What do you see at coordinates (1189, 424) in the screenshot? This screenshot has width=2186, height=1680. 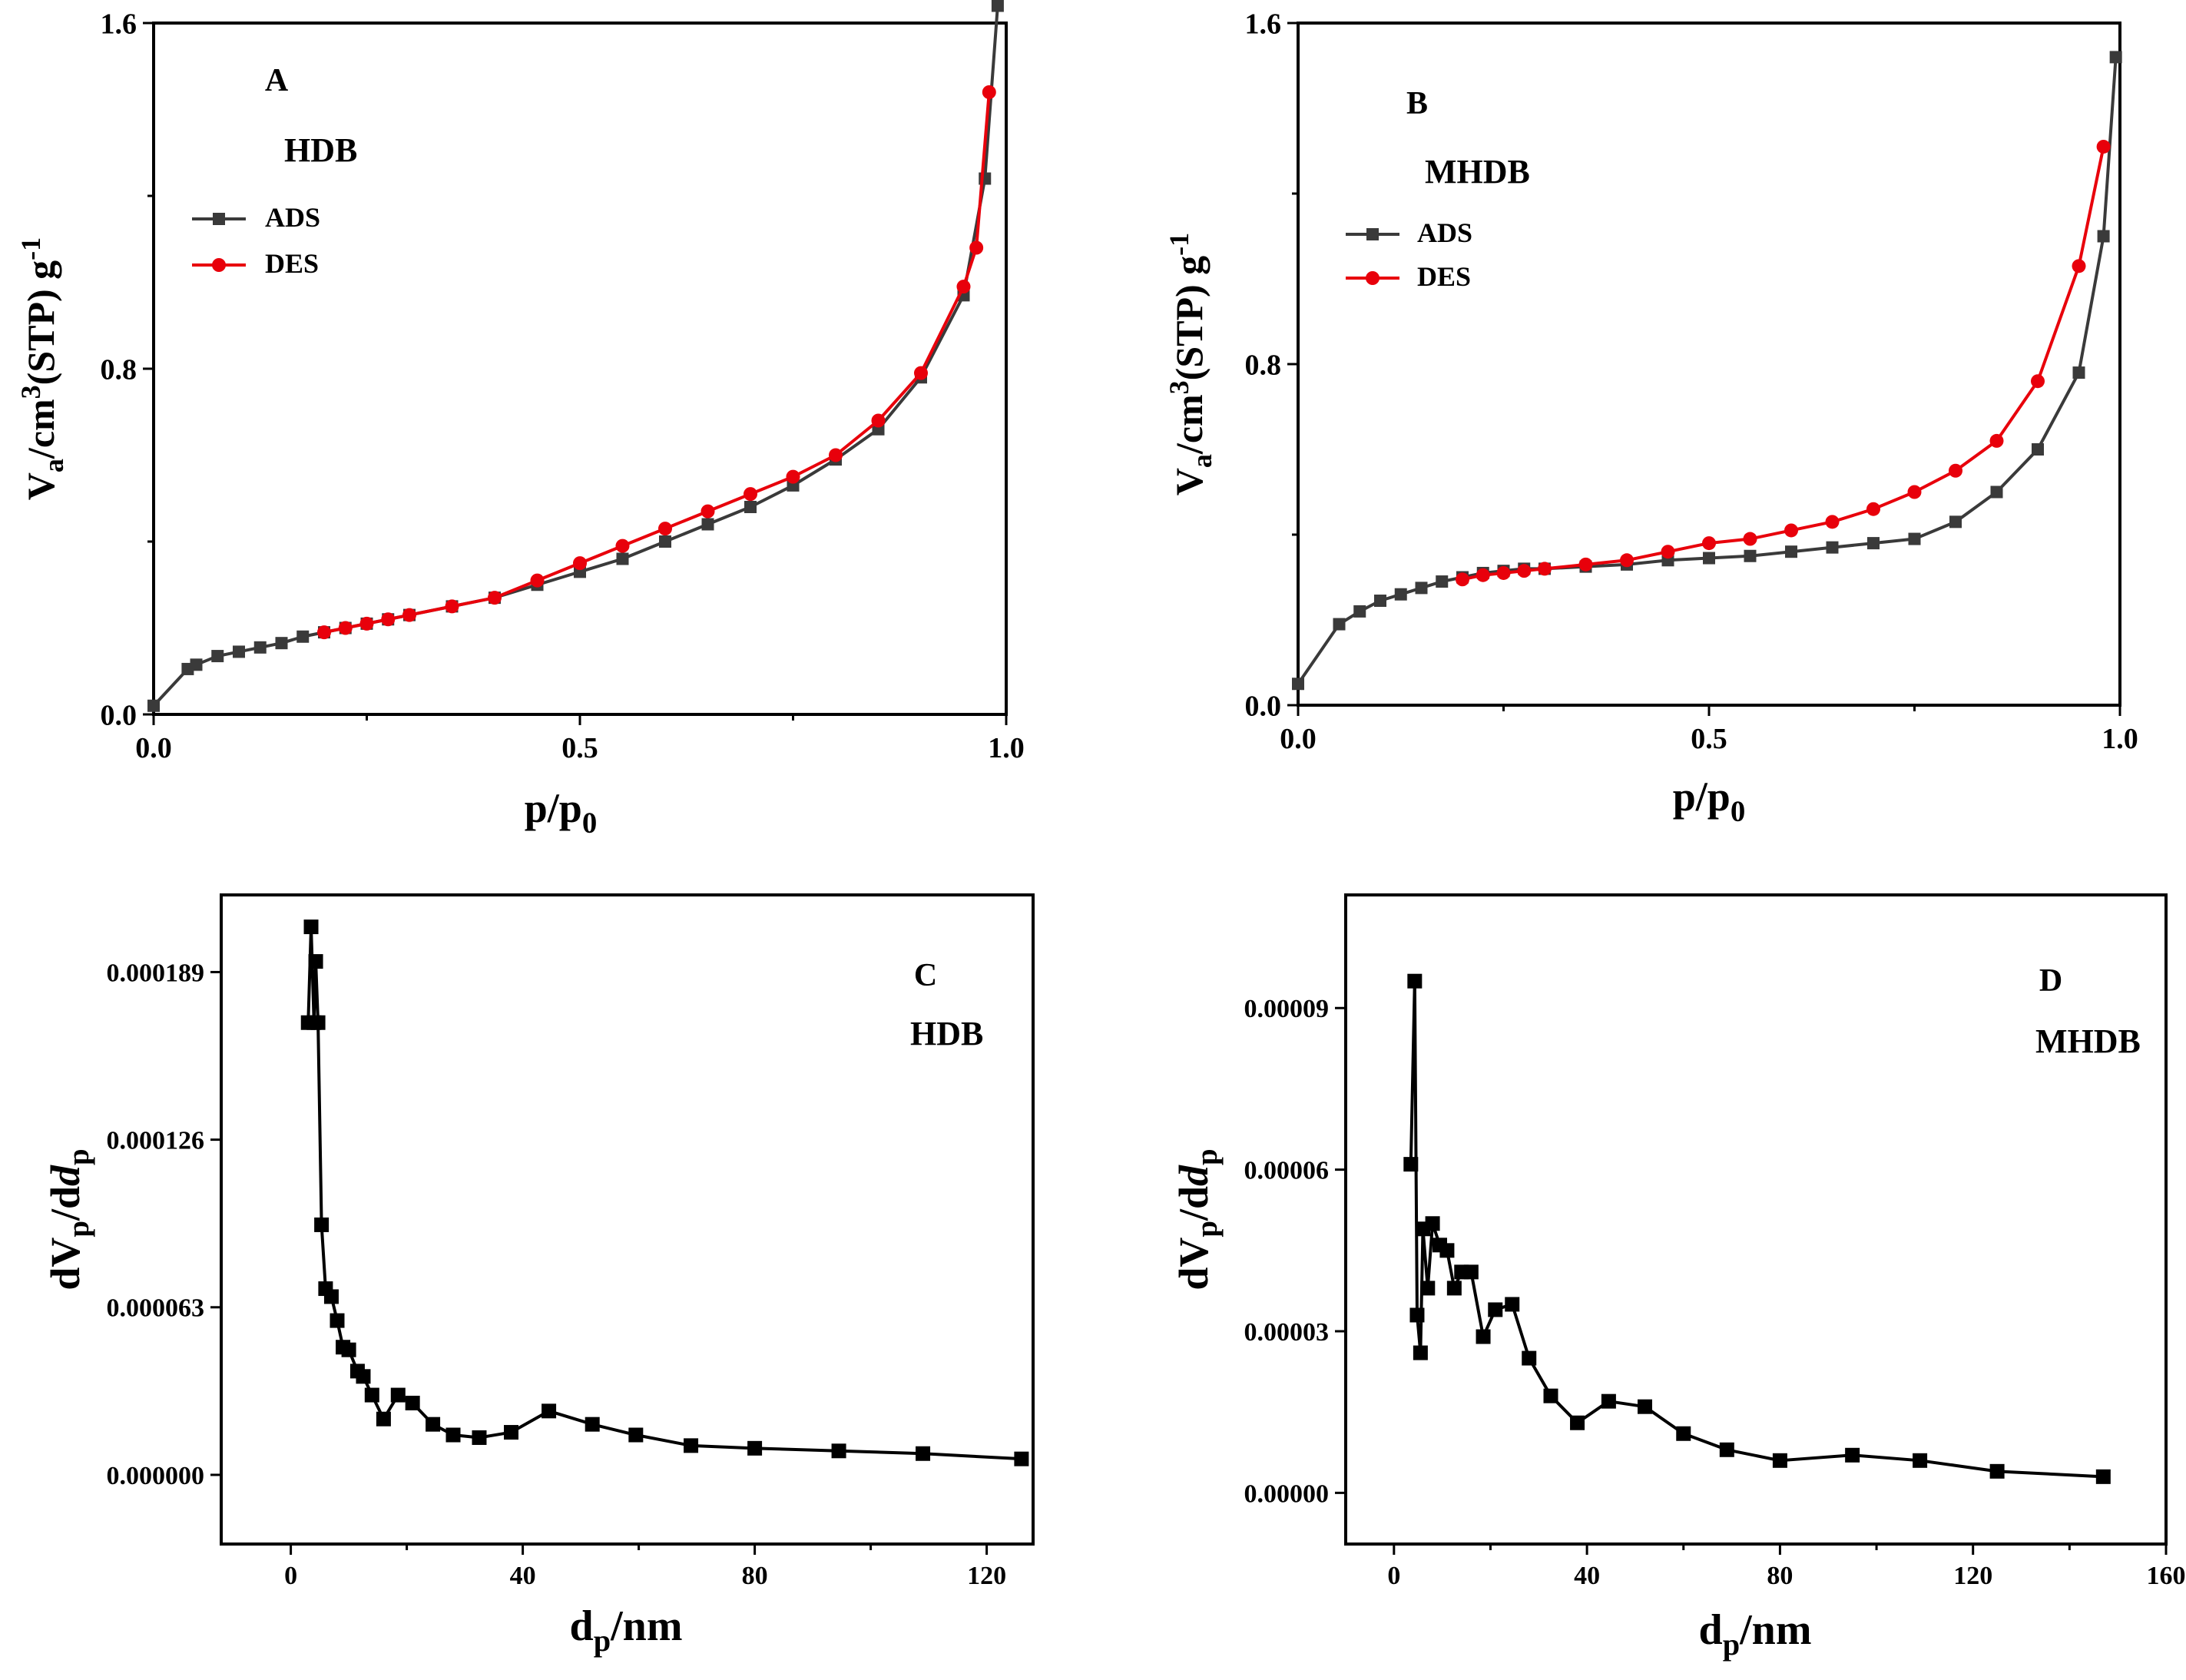 I see `y-axis-title-mid: /cm` at bounding box center [1189, 424].